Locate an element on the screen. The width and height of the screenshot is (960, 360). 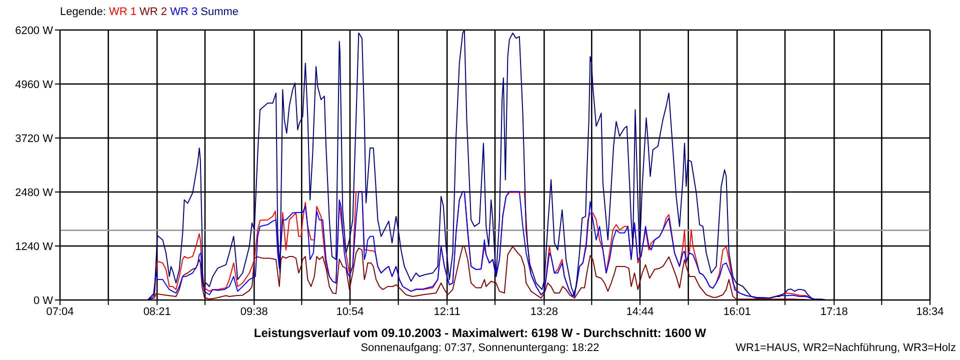
y-tick-label: 0 W is located at coordinates (43, 300).